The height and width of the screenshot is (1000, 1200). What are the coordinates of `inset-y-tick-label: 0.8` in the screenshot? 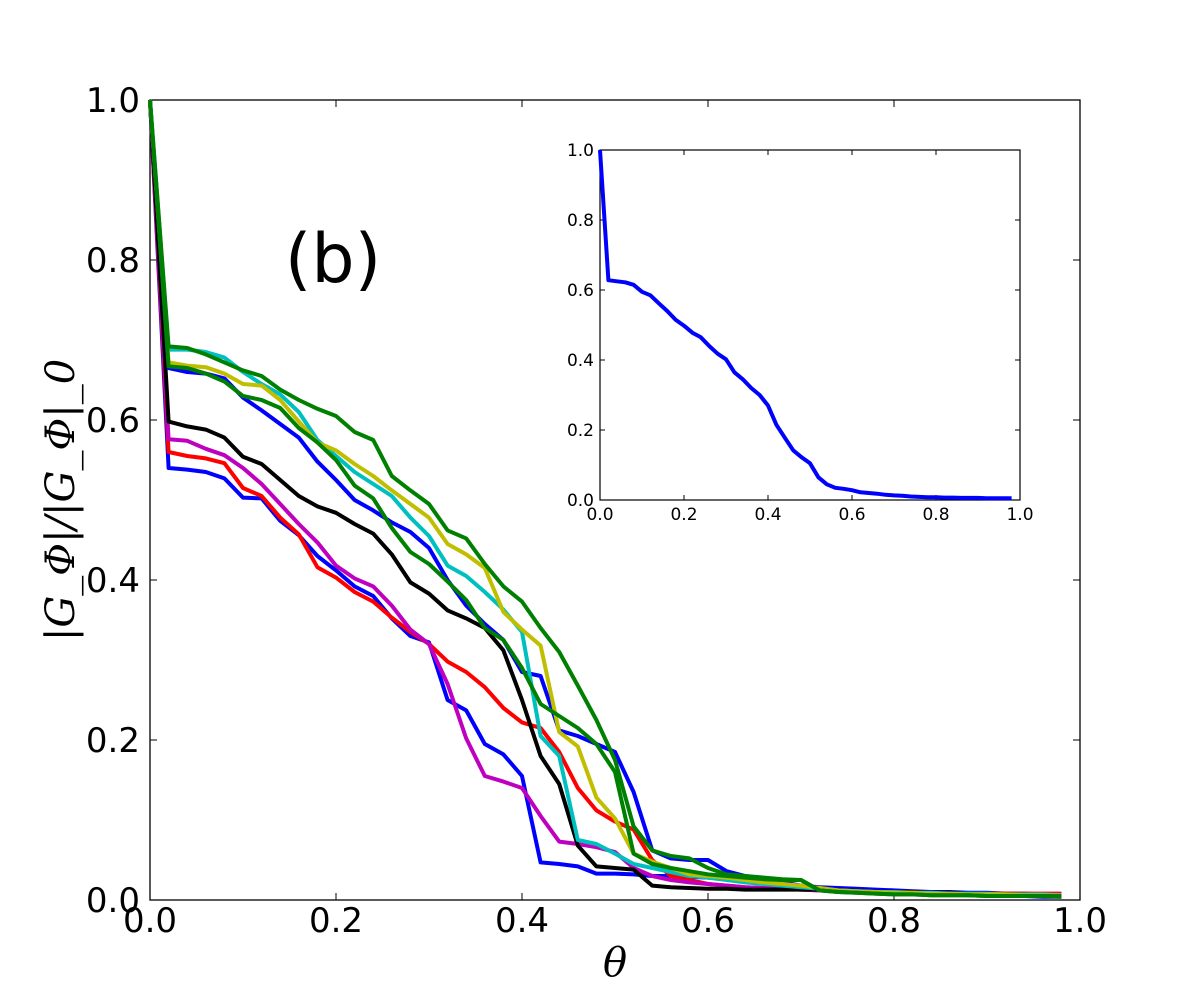 It's located at (580, 221).